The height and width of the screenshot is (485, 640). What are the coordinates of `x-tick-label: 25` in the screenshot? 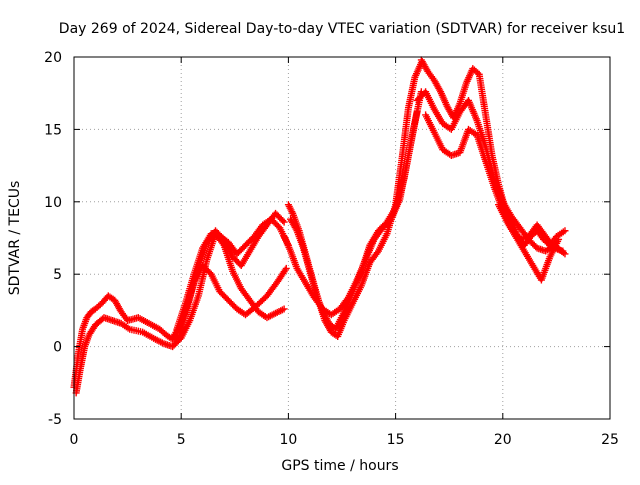 It's located at (610, 440).